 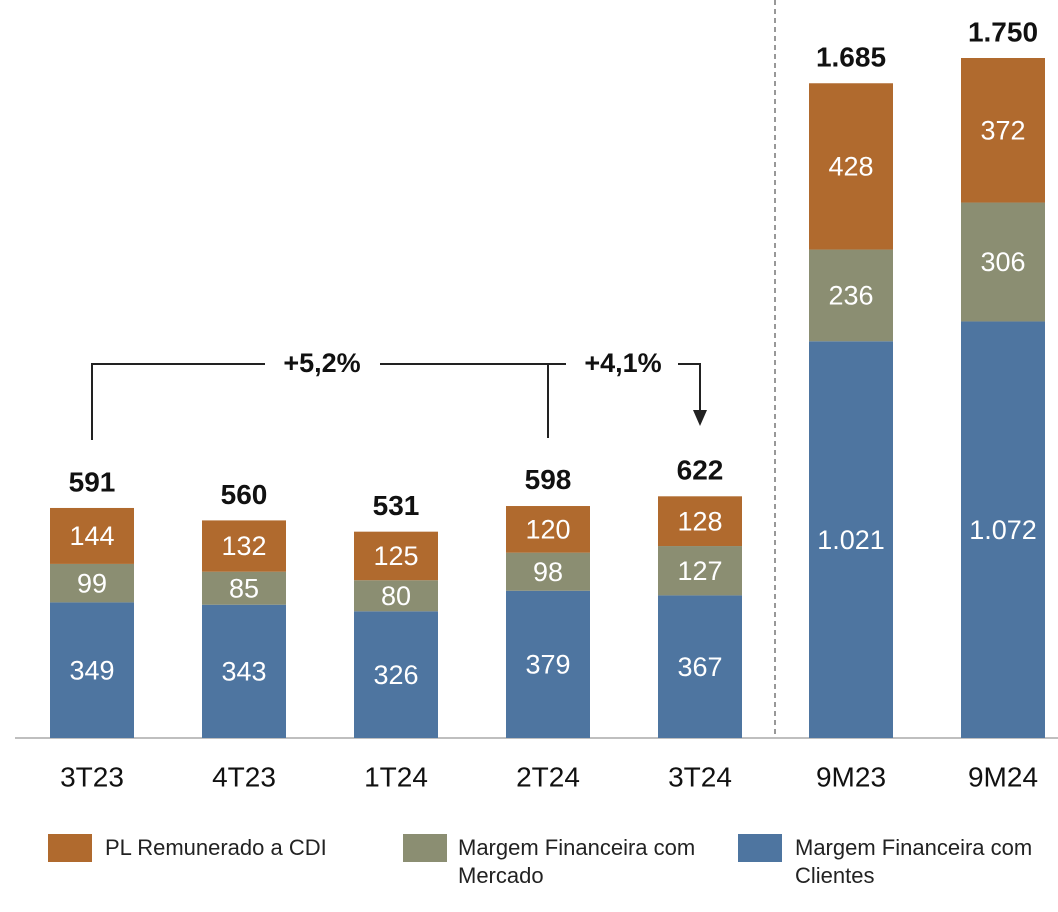 I want to click on total-label: 560, so click(x=244, y=494).